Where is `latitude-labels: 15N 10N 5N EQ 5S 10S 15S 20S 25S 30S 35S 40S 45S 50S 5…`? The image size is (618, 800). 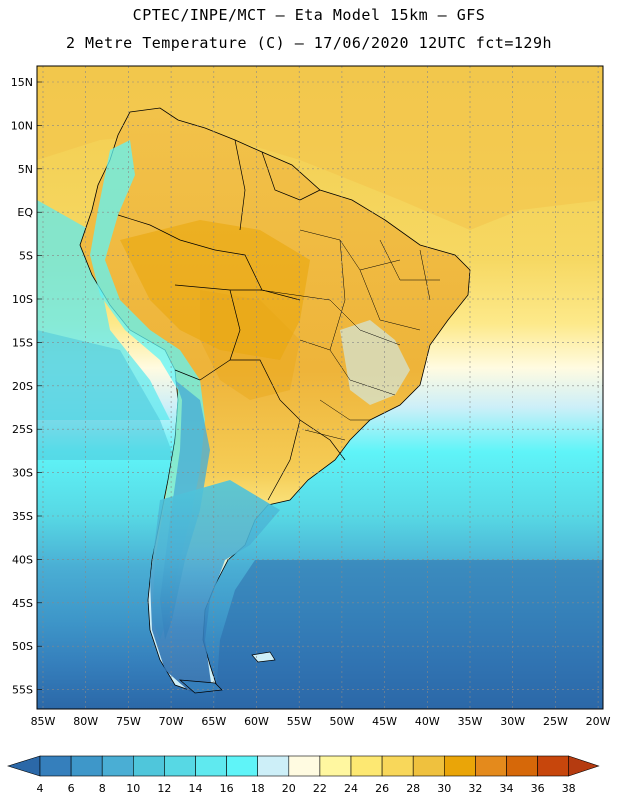
latitude-labels: 15N 10N 5N EQ 5S 10S 15S 20S 25S 30S 35S 40S 45S 50S 5… is located at coordinates (22, 386).